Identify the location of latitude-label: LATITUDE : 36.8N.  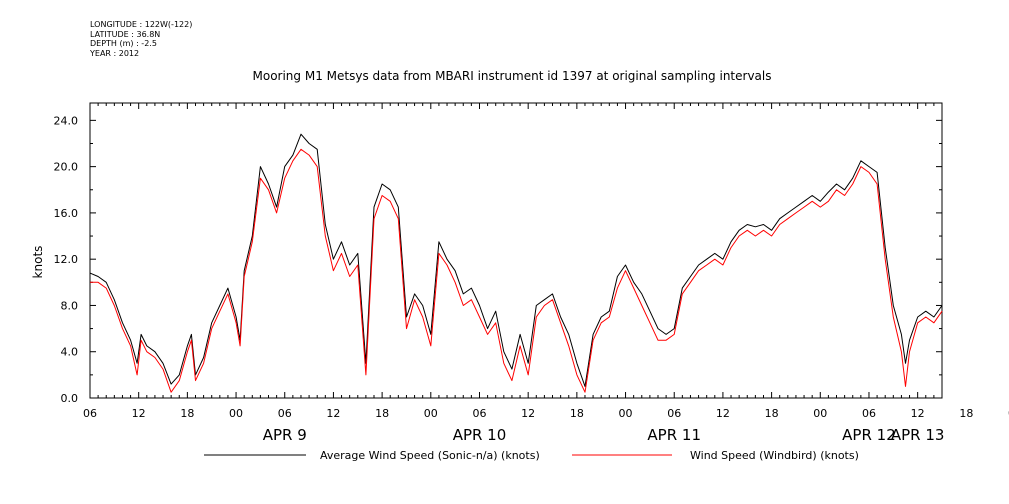
(125, 34).